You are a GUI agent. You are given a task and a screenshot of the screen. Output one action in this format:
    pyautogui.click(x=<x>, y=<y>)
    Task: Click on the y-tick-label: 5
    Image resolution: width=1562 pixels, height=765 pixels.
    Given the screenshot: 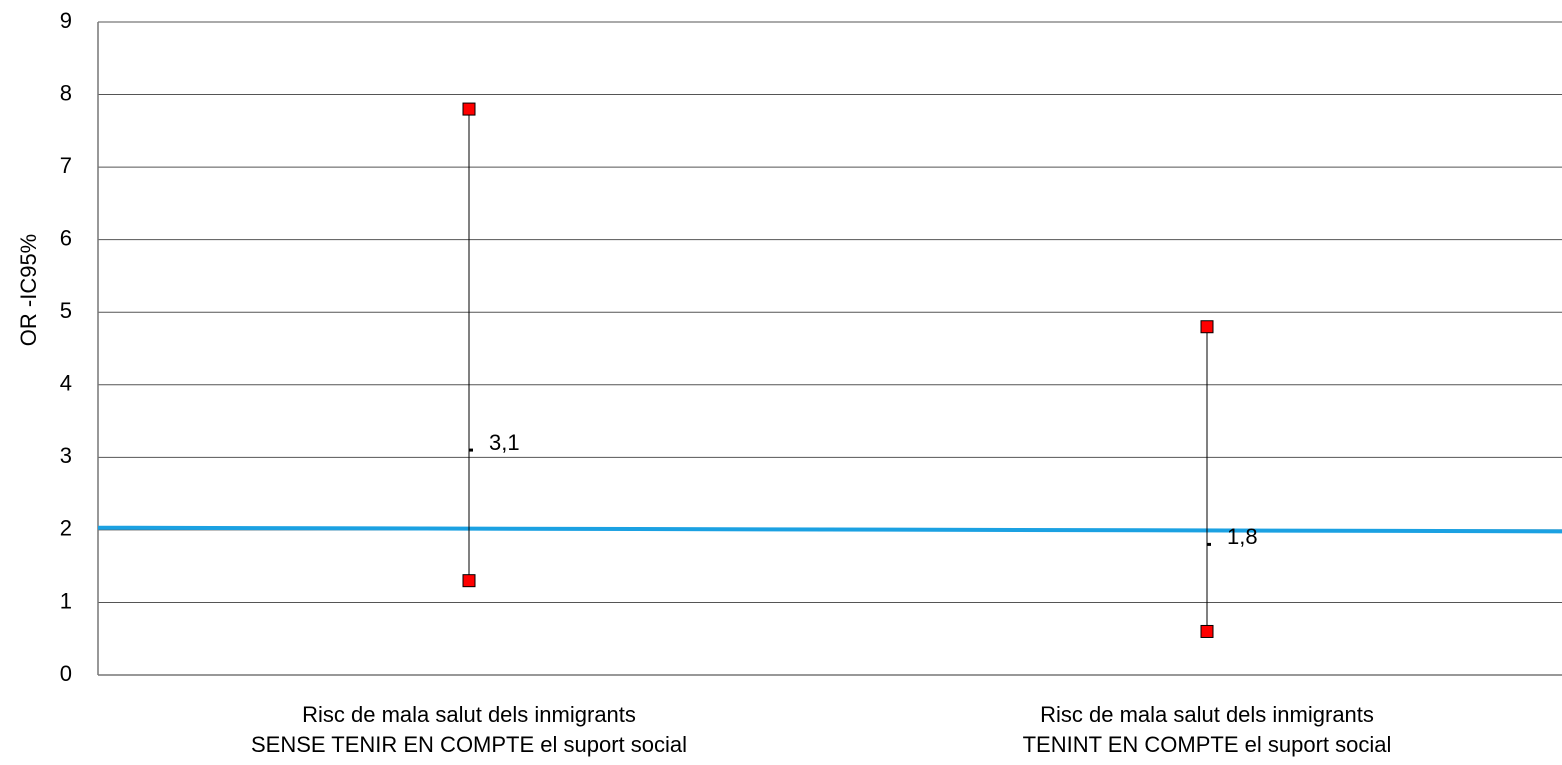 What is the action you would take?
    pyautogui.click(x=66, y=310)
    